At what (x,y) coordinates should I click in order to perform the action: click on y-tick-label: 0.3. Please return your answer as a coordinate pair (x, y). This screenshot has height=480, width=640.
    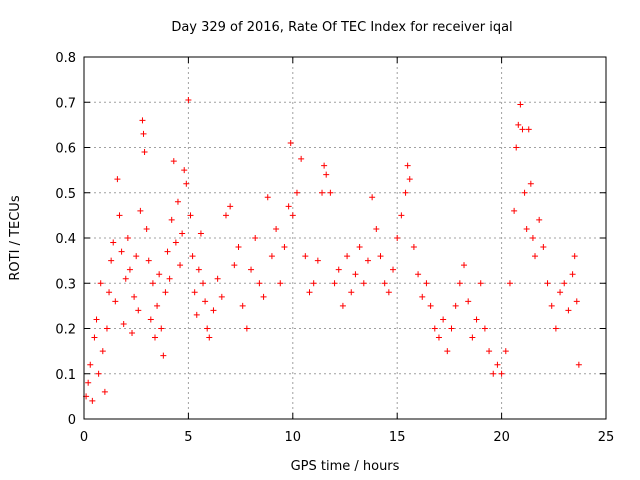
    Looking at the image, I should click on (65, 284).